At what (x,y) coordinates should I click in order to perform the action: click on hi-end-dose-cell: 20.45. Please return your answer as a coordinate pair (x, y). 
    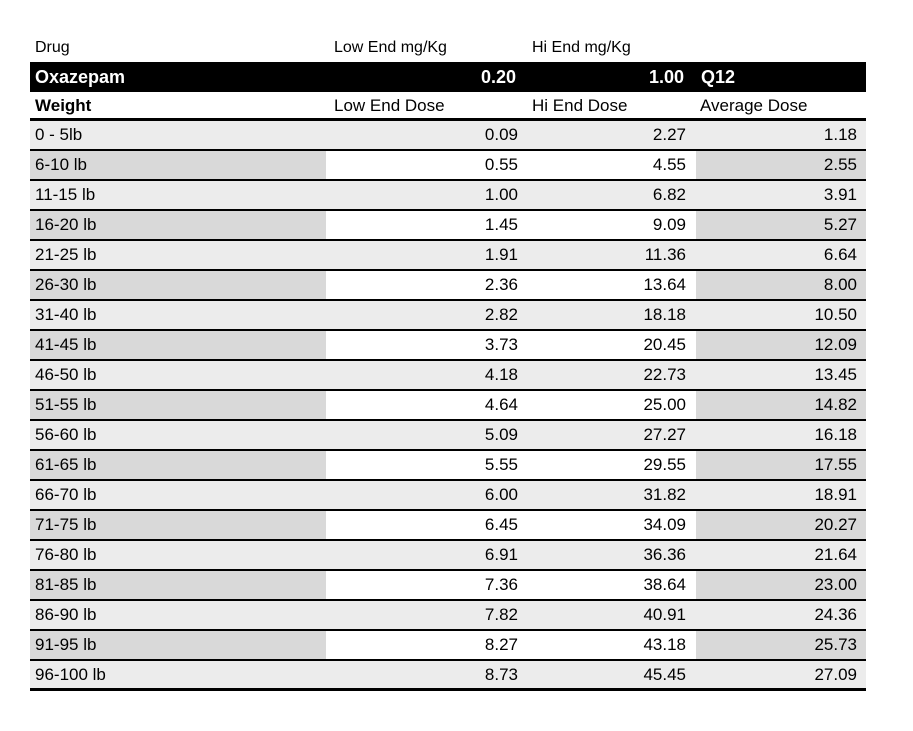
    Looking at the image, I should click on (612, 345).